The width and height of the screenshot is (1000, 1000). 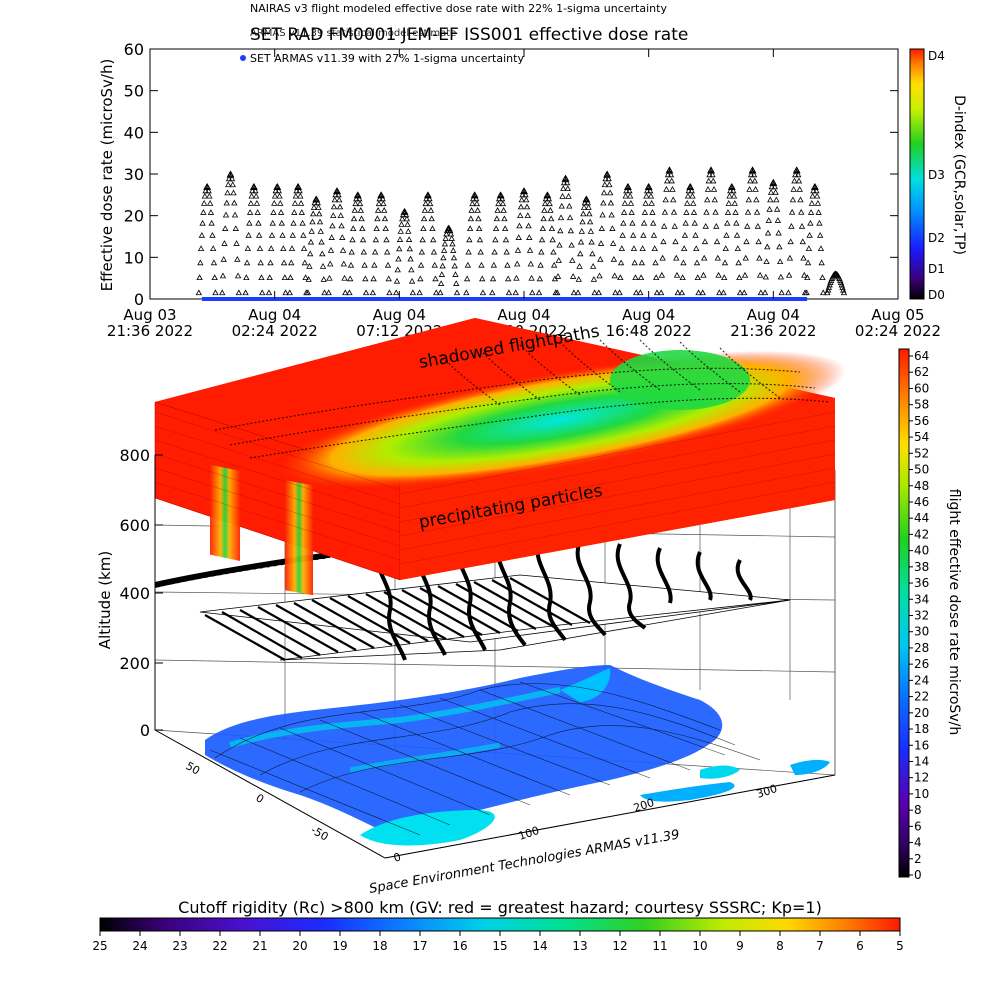 I want to click on cutoff-colorbar-tick-label: 22, so click(x=219, y=946).